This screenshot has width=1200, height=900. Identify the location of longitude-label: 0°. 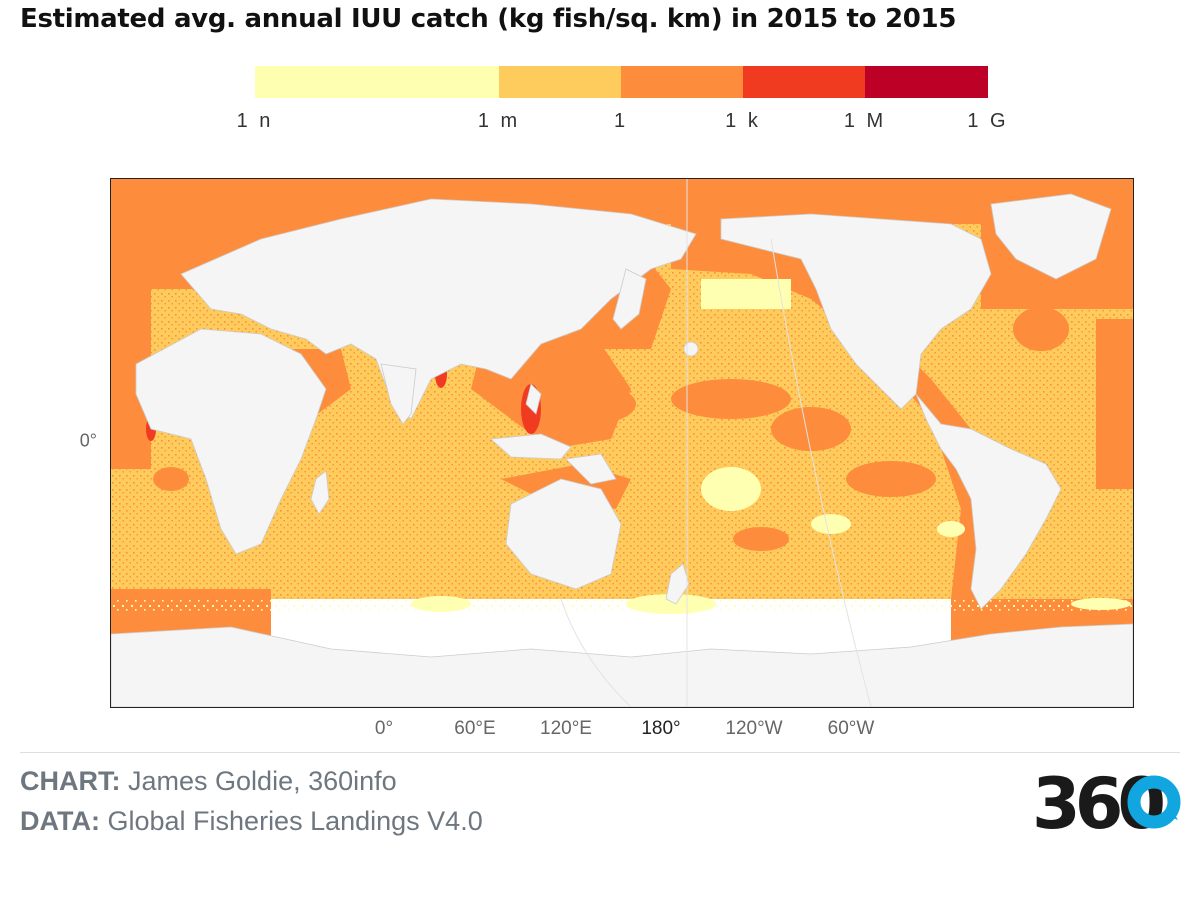
(384, 728).